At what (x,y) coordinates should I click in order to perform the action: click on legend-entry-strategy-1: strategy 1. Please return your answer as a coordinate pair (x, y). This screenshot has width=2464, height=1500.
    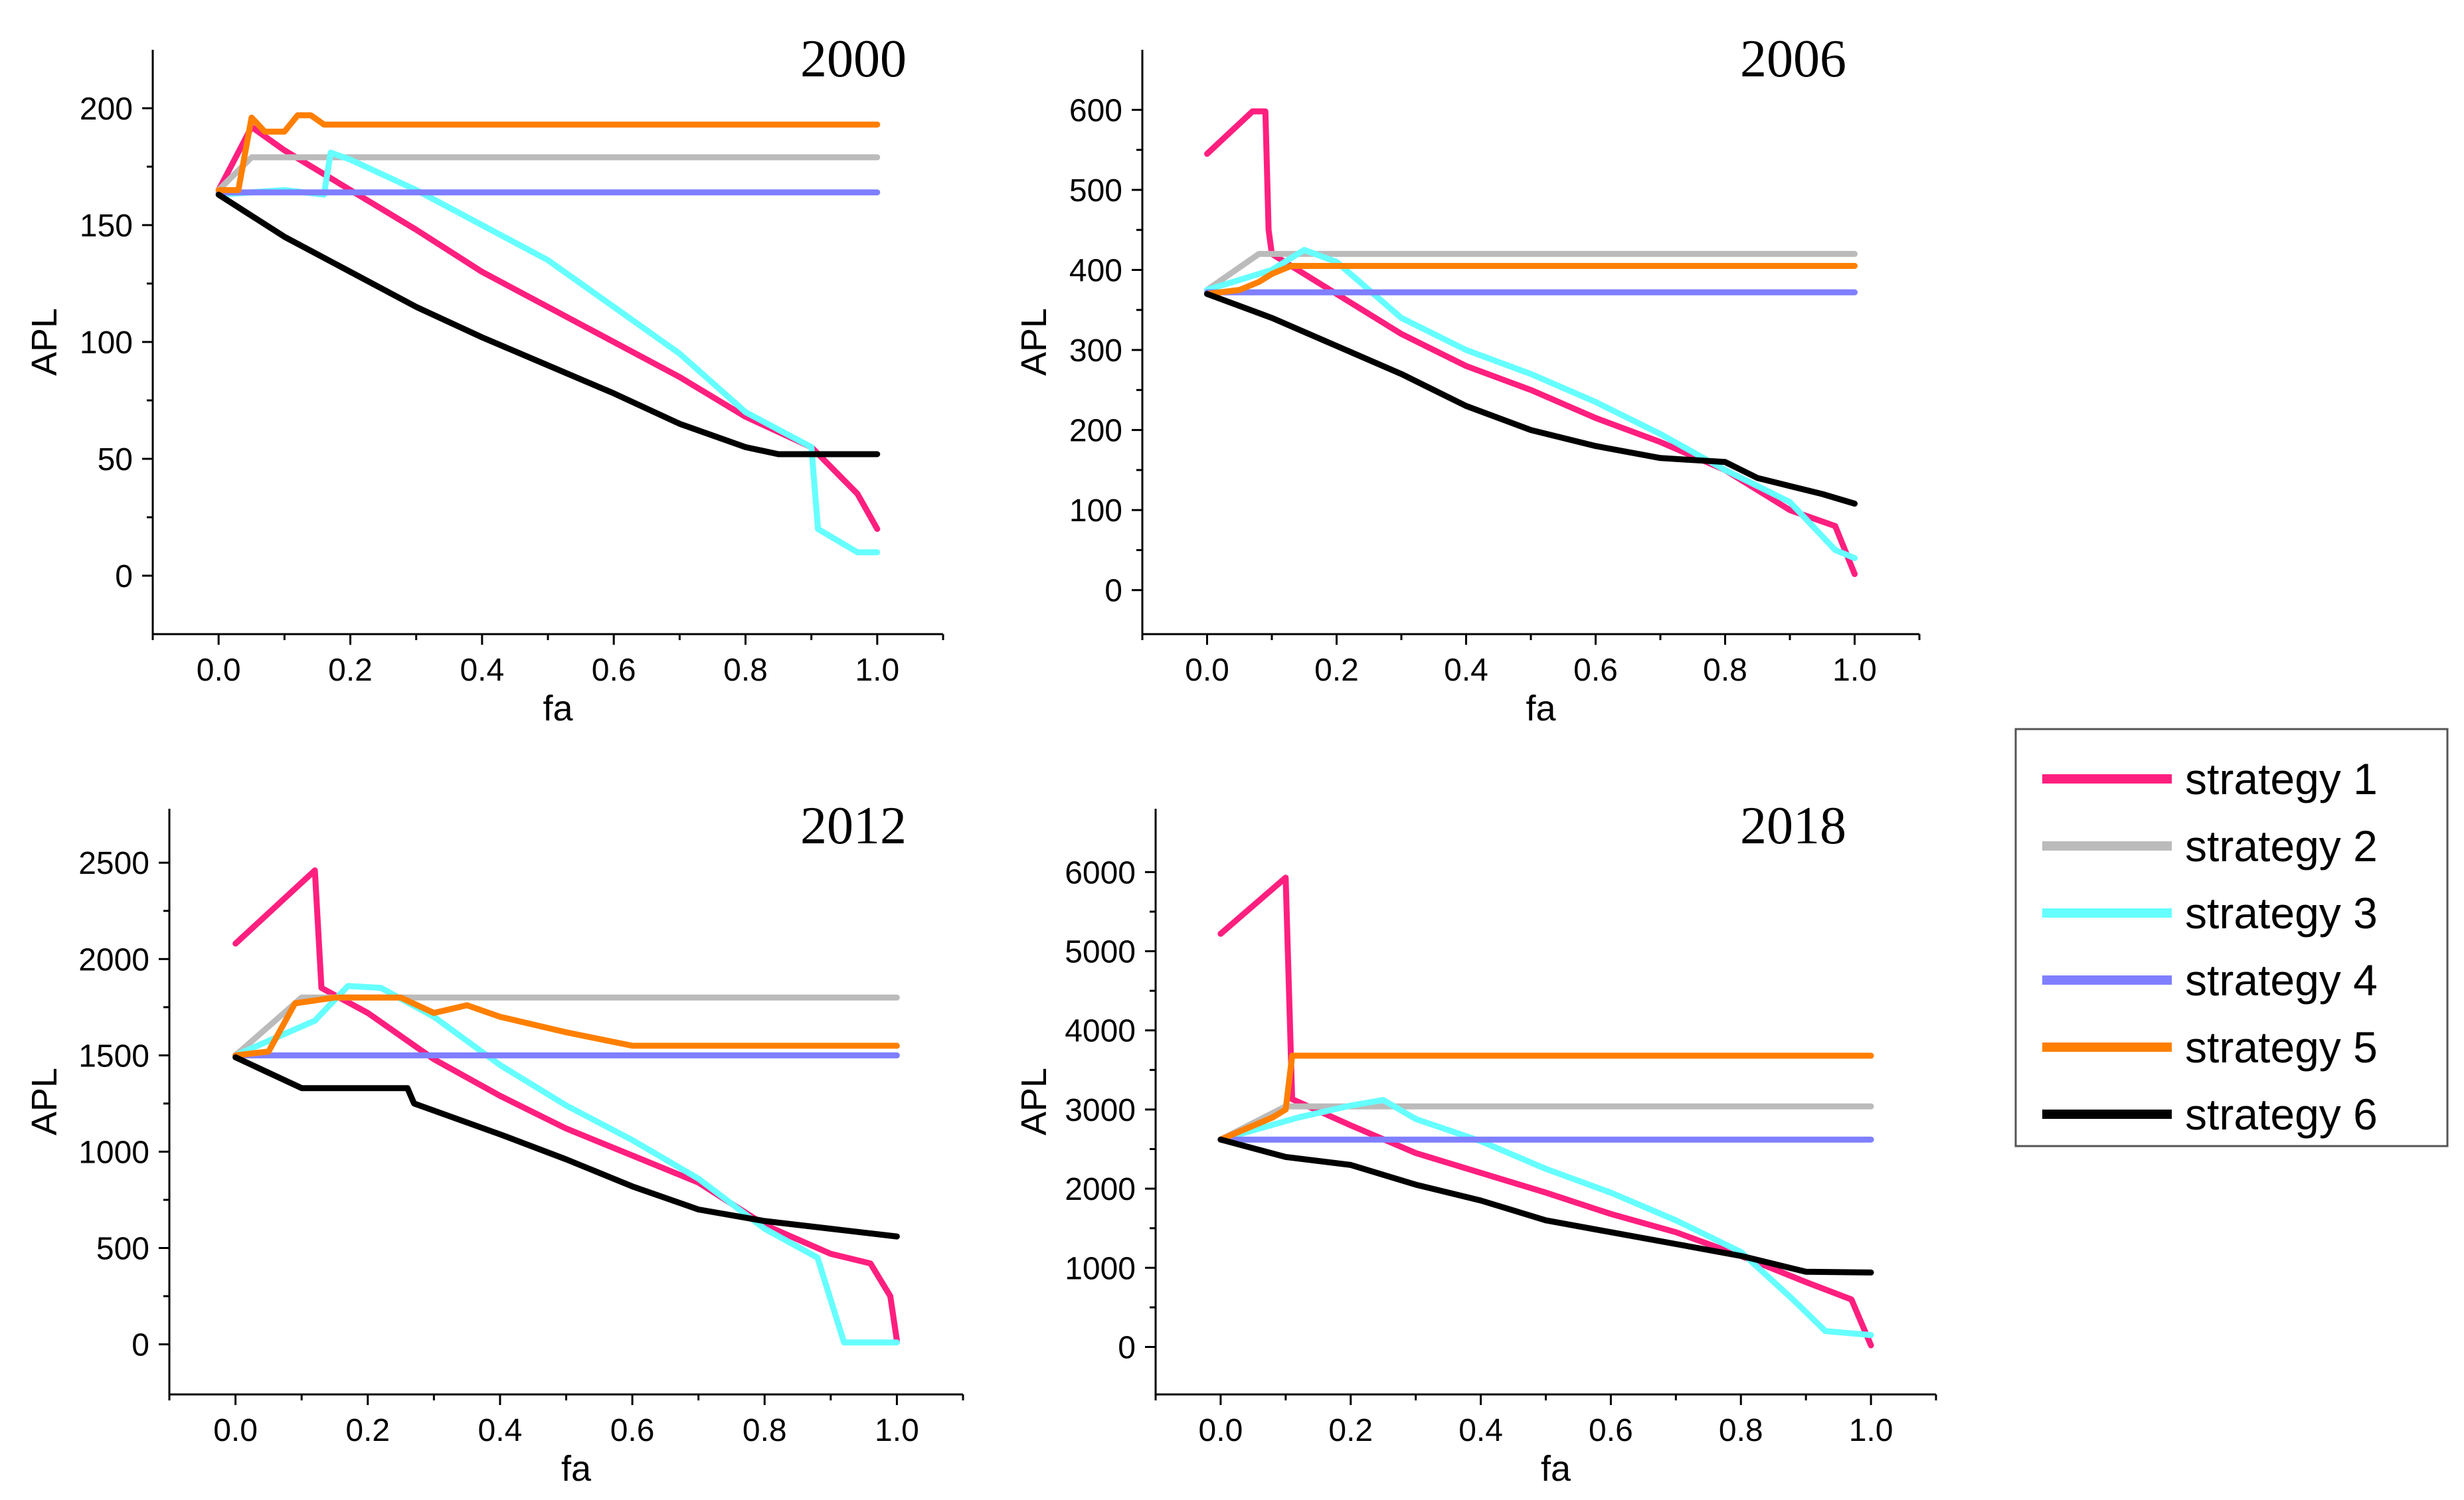
    Looking at the image, I should click on (2210, 778).